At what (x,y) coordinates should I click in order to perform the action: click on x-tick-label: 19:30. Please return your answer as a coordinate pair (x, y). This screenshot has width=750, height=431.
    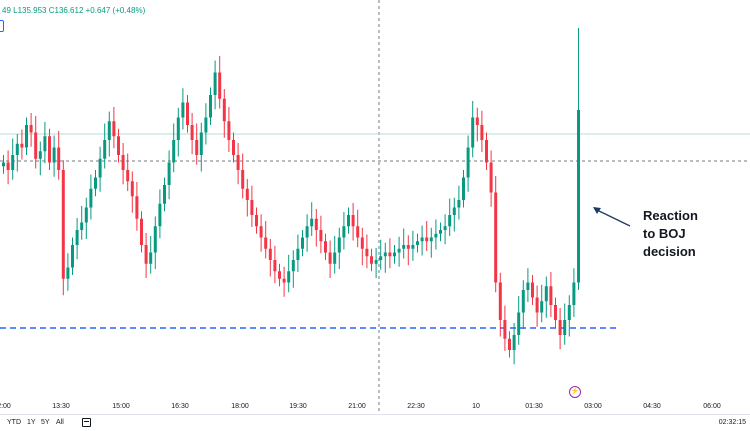
    Looking at the image, I should click on (298, 406).